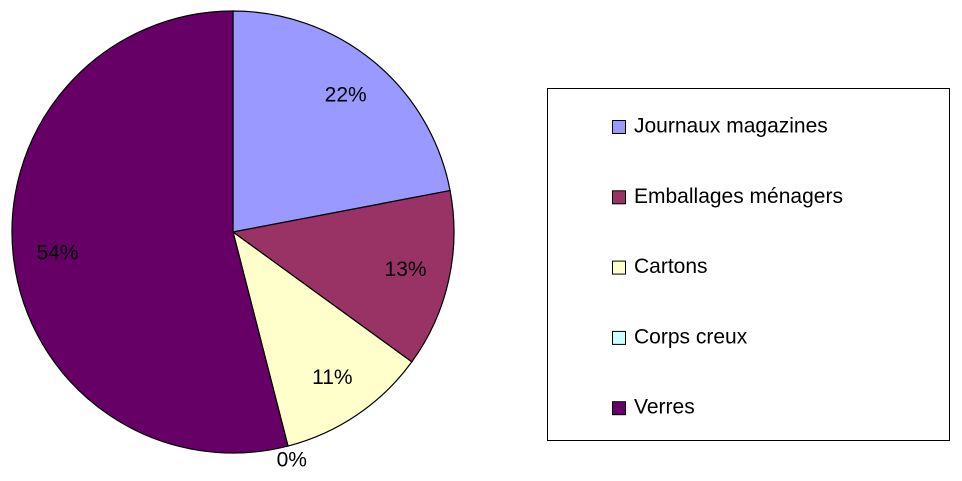 Image resolution: width=962 pixels, height=481 pixels. Describe the element at coordinates (346, 94) in the screenshot. I see `slice-label: 22%` at that location.